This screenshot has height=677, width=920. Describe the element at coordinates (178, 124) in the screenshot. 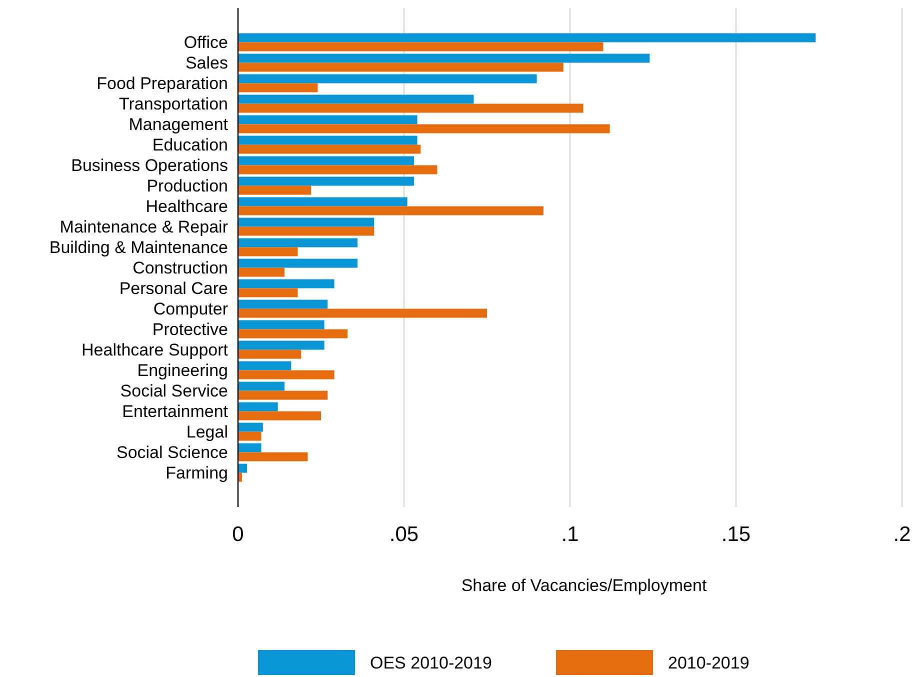

I see `y-tick-label: Management` at that location.